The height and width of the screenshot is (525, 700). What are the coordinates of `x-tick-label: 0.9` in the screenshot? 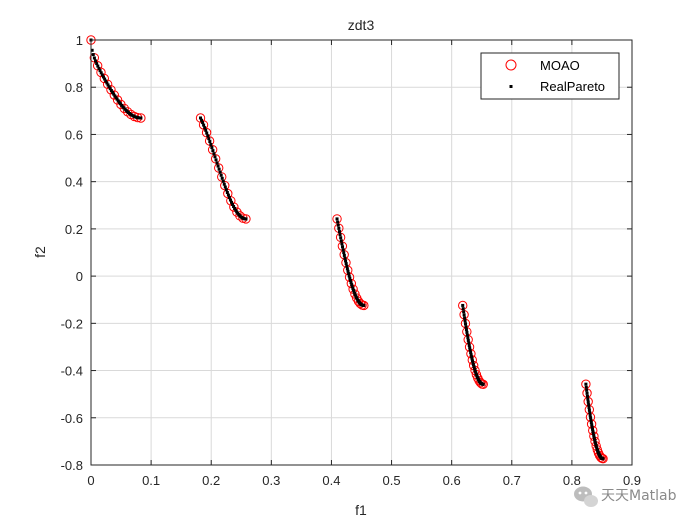 It's located at (632, 480).